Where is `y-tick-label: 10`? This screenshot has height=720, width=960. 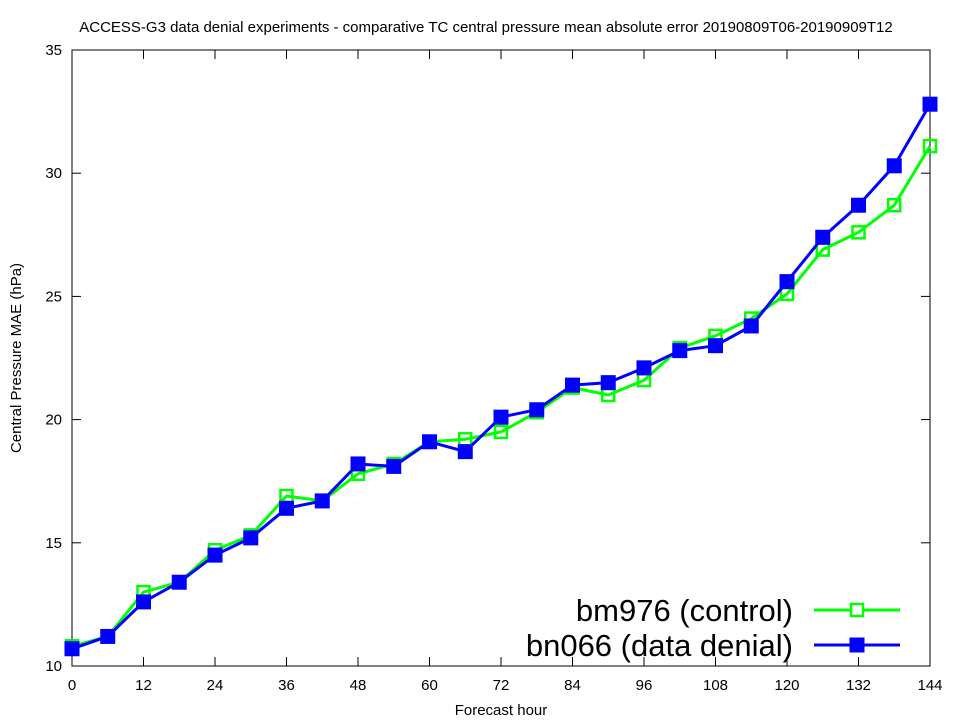 y-tick-label: 10 is located at coordinates (53, 666).